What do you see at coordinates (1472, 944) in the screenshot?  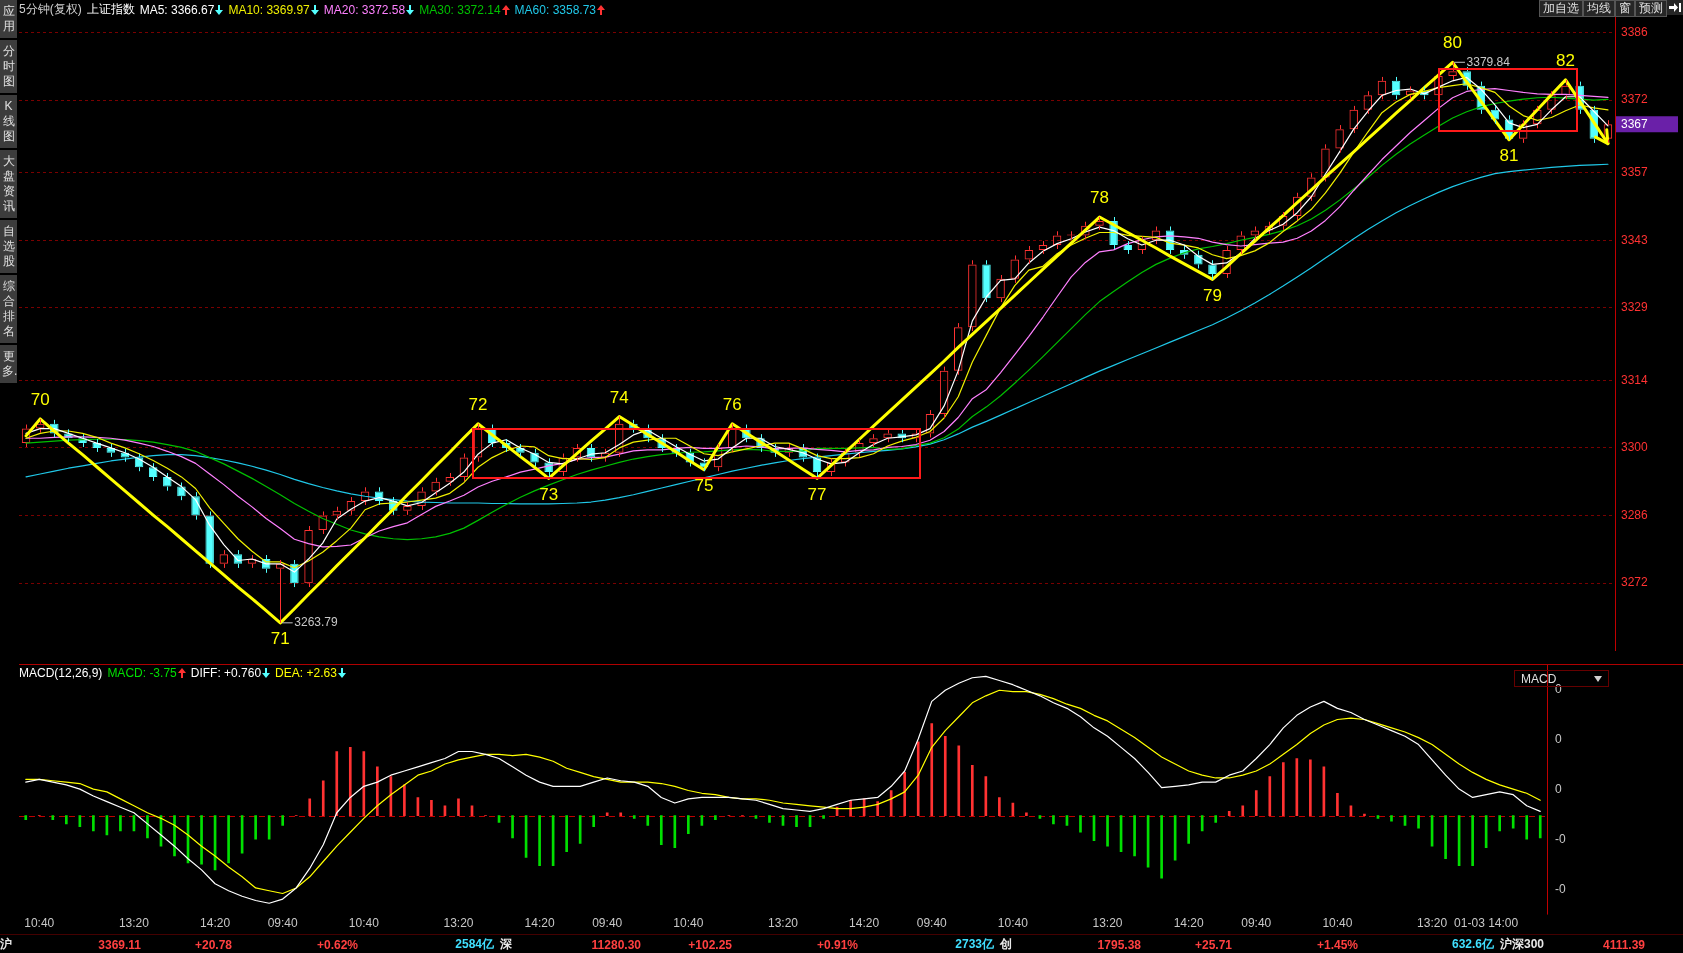 I see `text: 632.6亿` at bounding box center [1472, 944].